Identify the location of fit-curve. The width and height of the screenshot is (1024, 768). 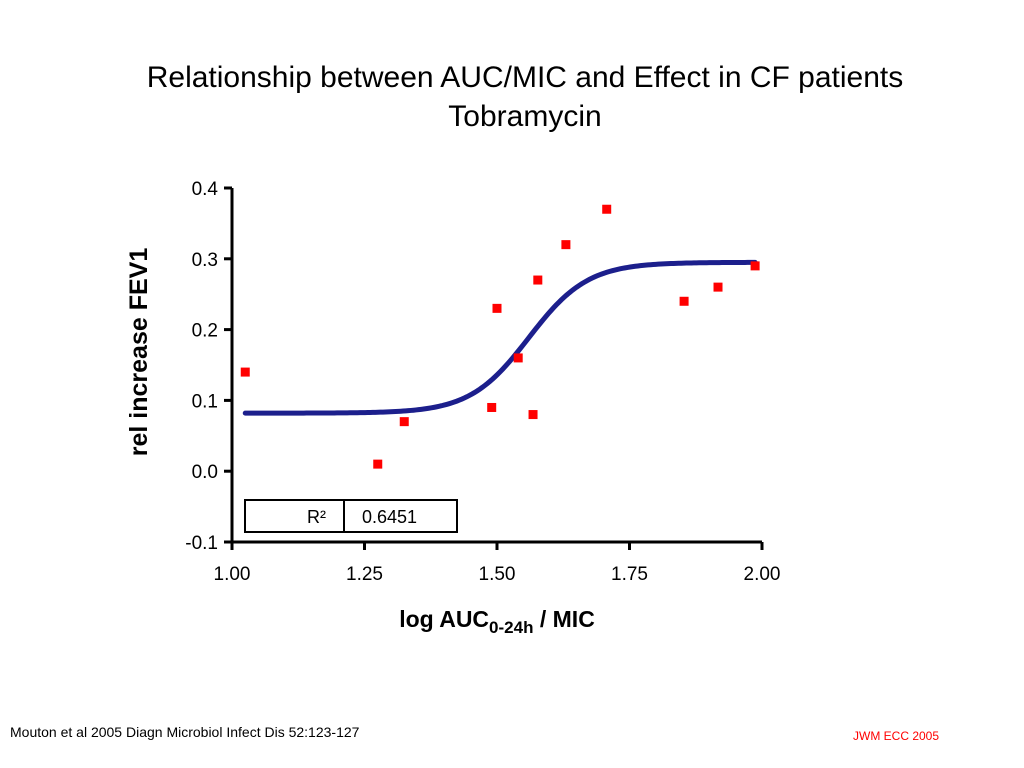
(500, 337).